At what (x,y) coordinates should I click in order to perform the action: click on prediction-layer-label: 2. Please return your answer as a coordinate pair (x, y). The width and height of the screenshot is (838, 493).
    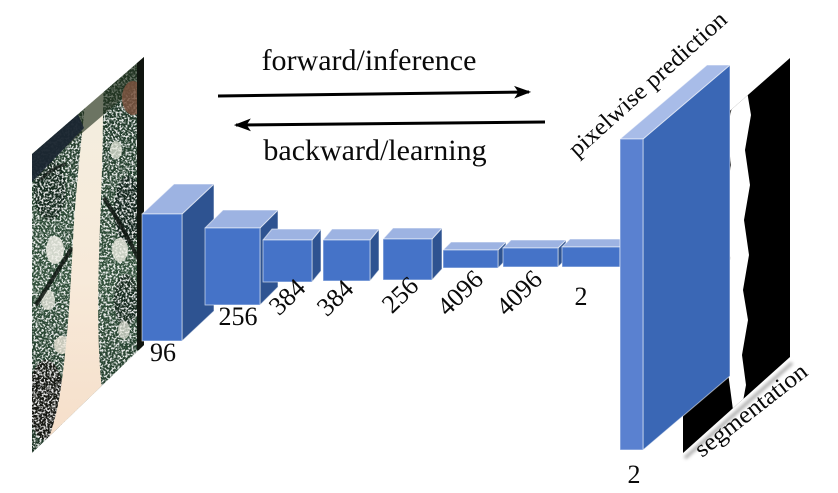
    Looking at the image, I should click on (634, 474).